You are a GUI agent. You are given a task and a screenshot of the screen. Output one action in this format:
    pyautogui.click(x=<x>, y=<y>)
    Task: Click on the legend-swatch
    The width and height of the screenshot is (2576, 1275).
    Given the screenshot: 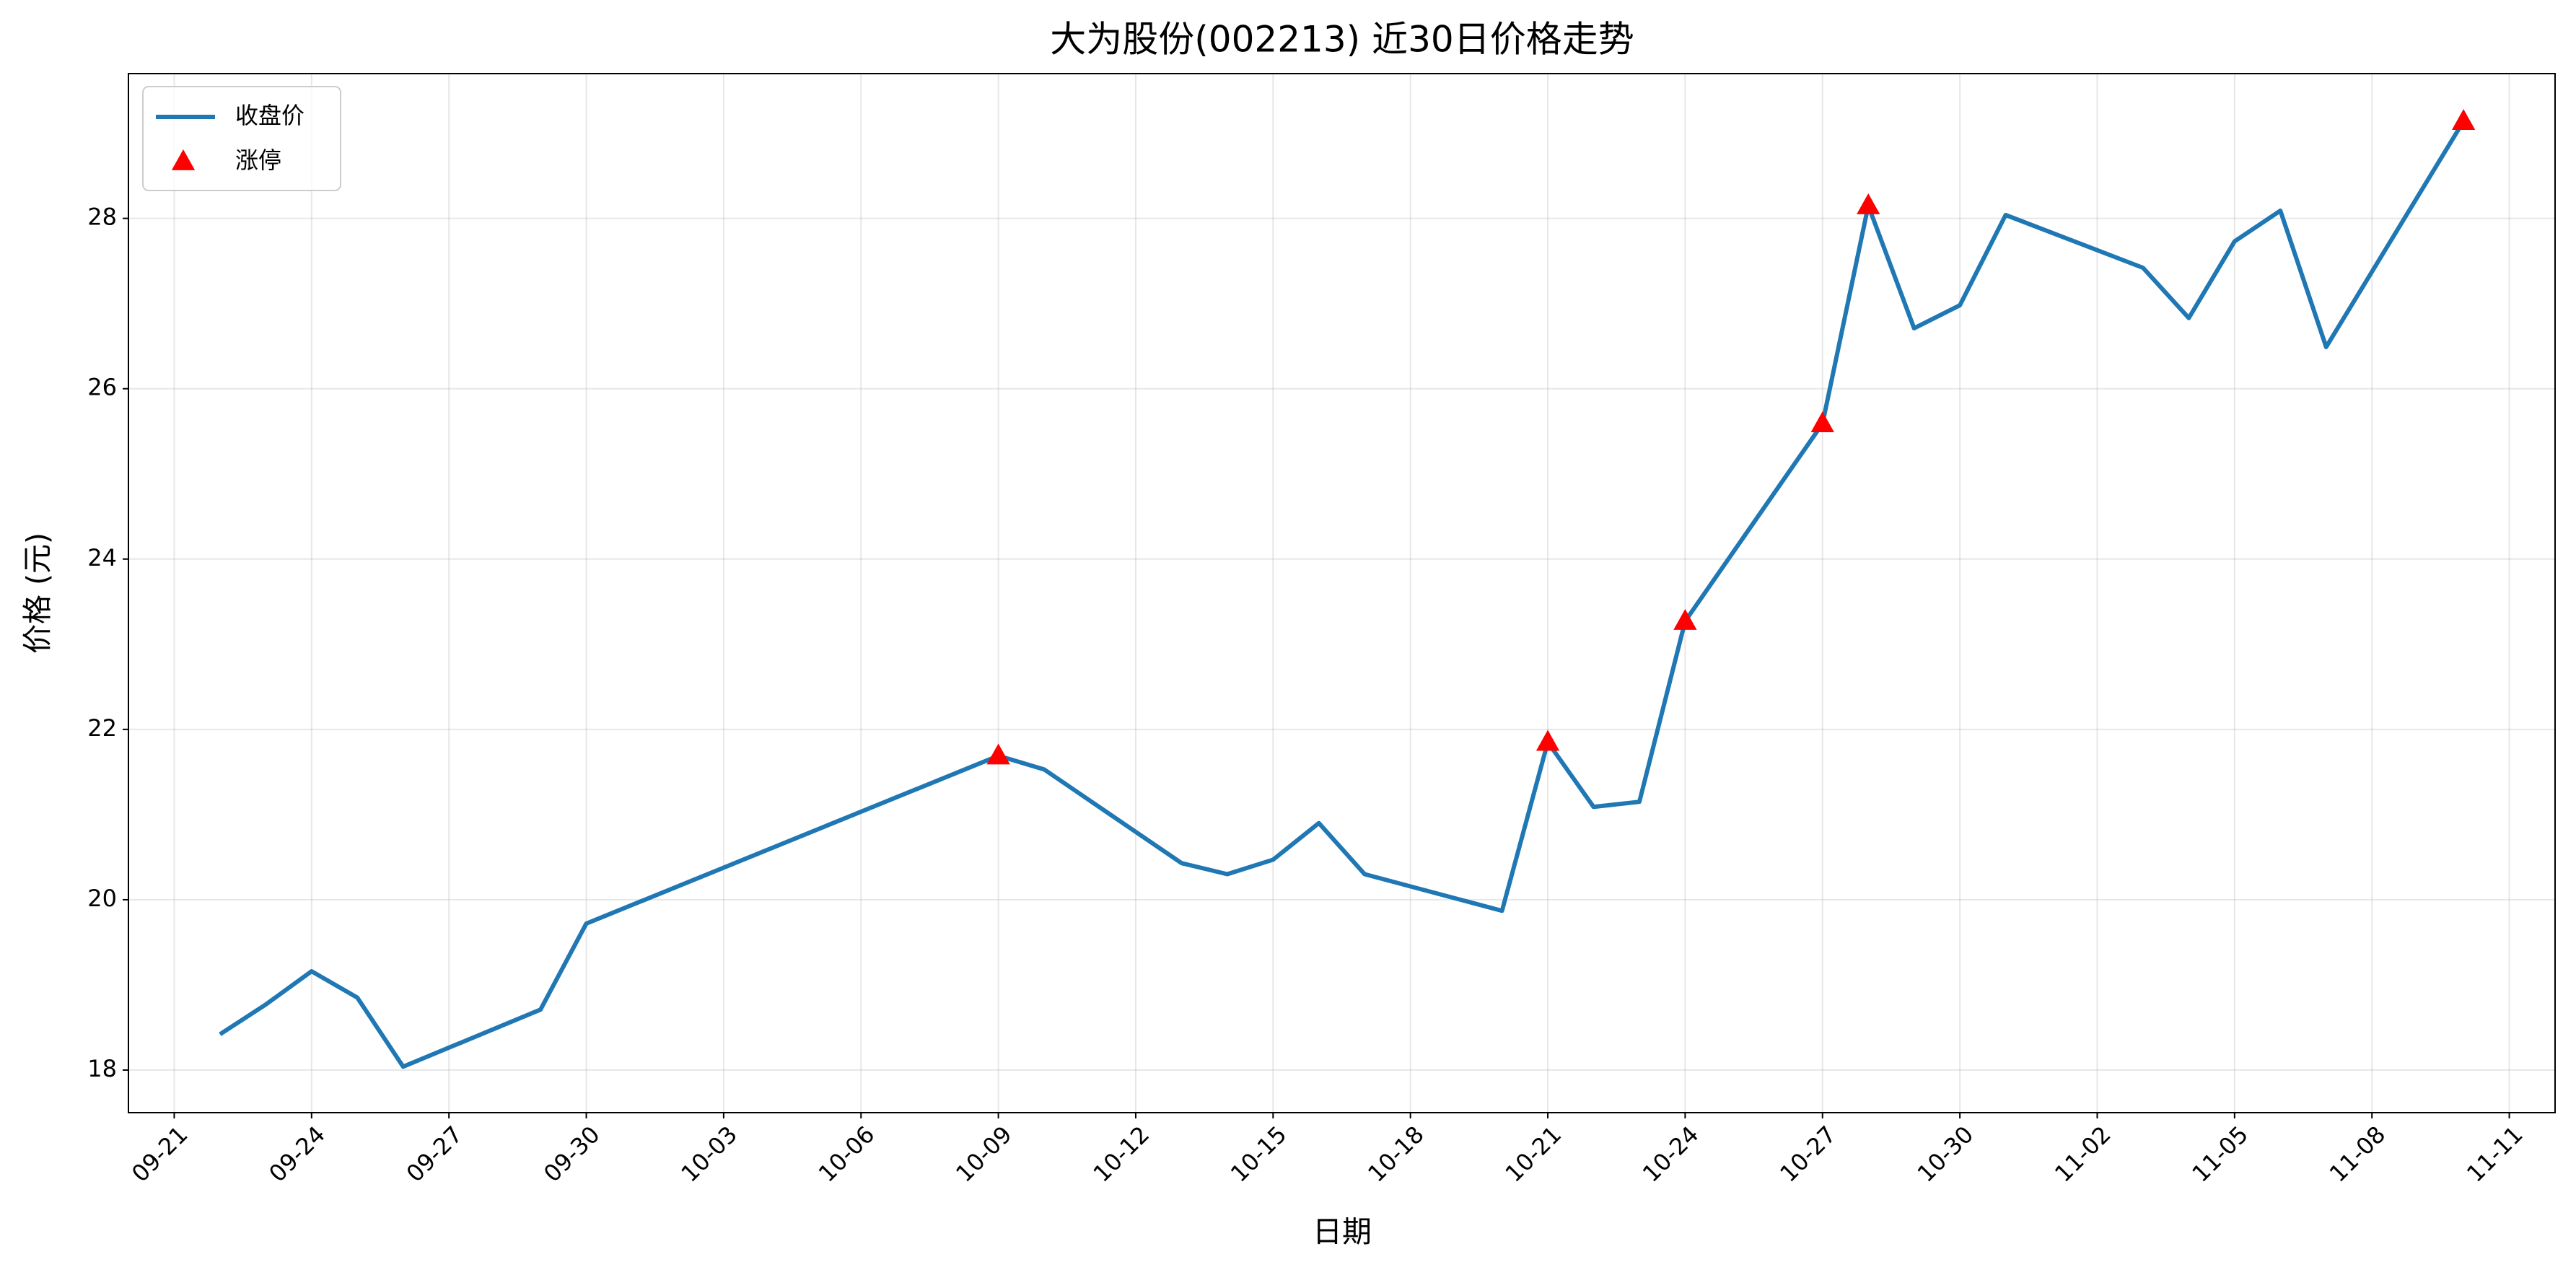 What is the action you would take?
    pyautogui.click(x=183, y=160)
    